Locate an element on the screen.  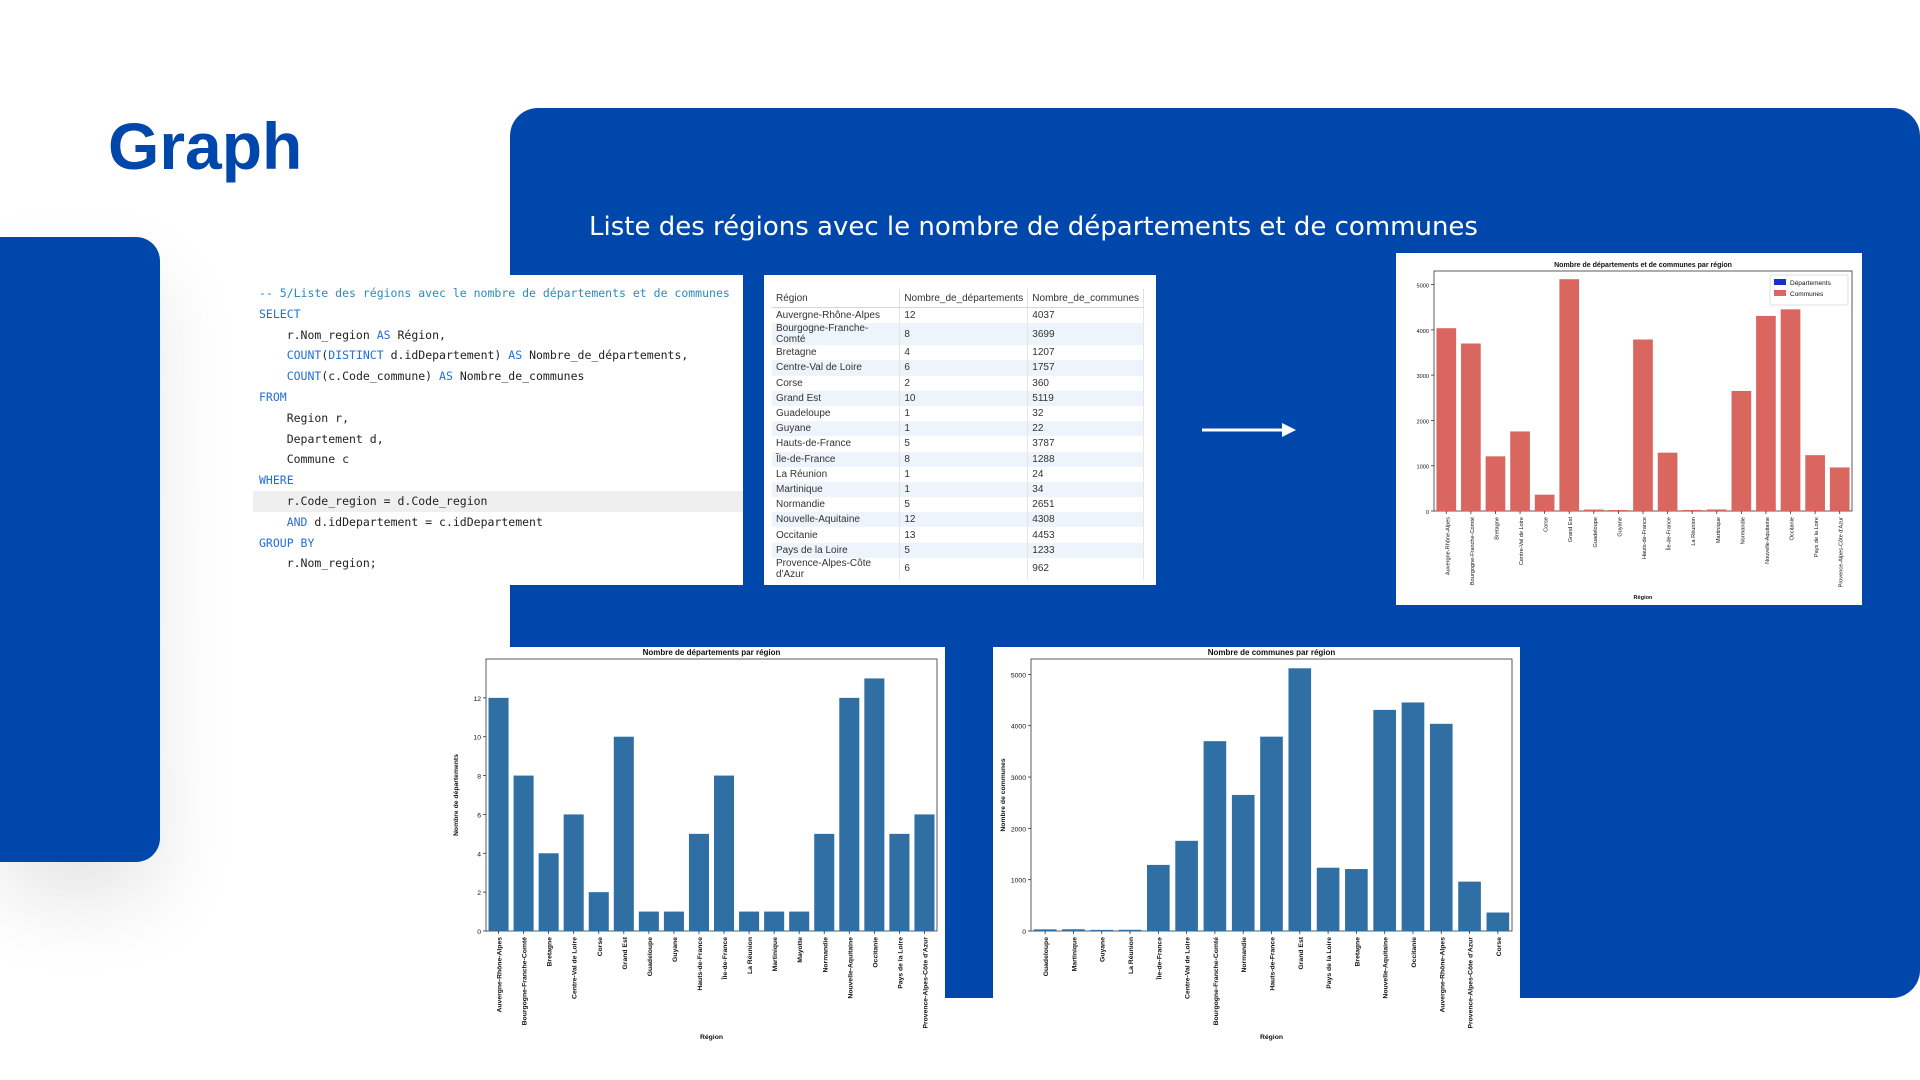
table-header-cell: Région is located at coordinates (836, 298).